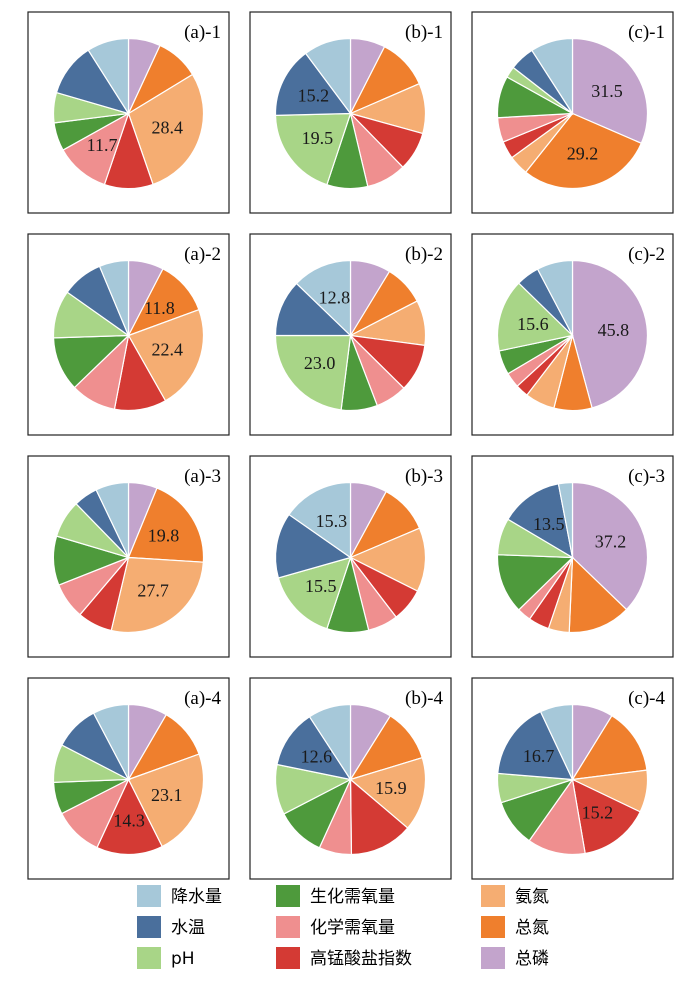 The image size is (700, 988). What do you see at coordinates (646, 254) in the screenshot?
I see `panel-title: (c)-2` at bounding box center [646, 254].